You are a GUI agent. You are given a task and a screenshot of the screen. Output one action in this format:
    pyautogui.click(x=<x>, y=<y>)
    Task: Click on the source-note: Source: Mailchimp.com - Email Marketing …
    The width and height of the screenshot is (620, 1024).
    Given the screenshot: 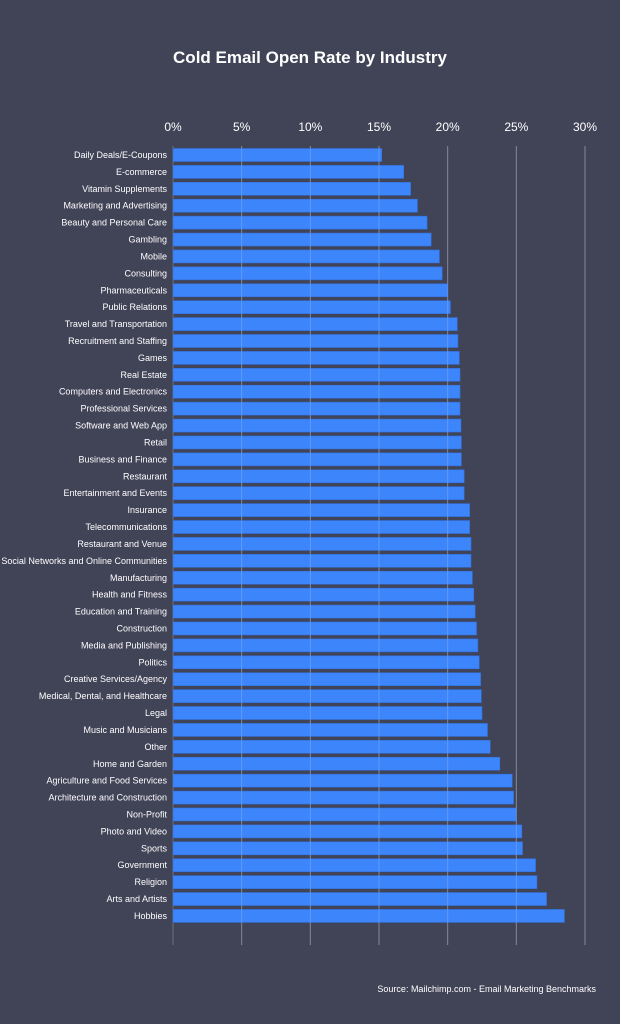 What is the action you would take?
    pyautogui.click(x=486, y=989)
    